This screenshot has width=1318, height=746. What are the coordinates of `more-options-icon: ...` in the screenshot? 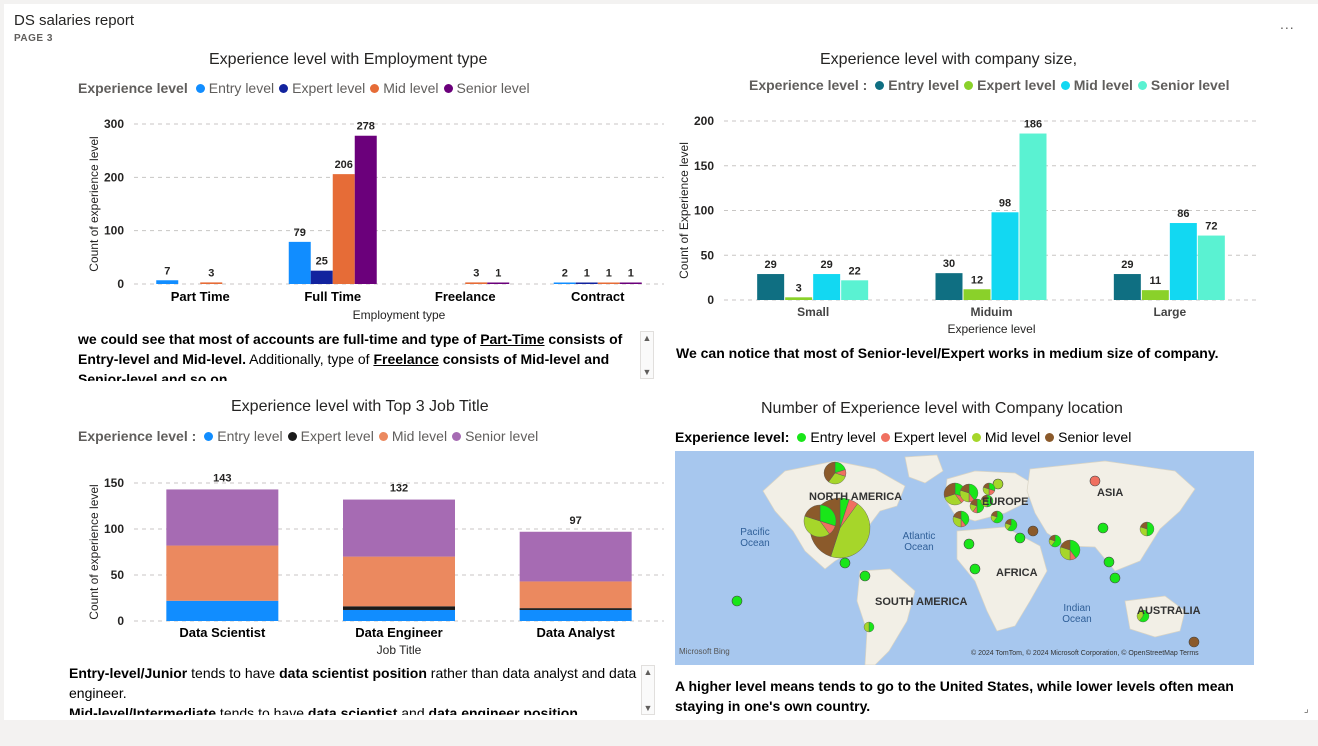 It's located at (1287, 24).